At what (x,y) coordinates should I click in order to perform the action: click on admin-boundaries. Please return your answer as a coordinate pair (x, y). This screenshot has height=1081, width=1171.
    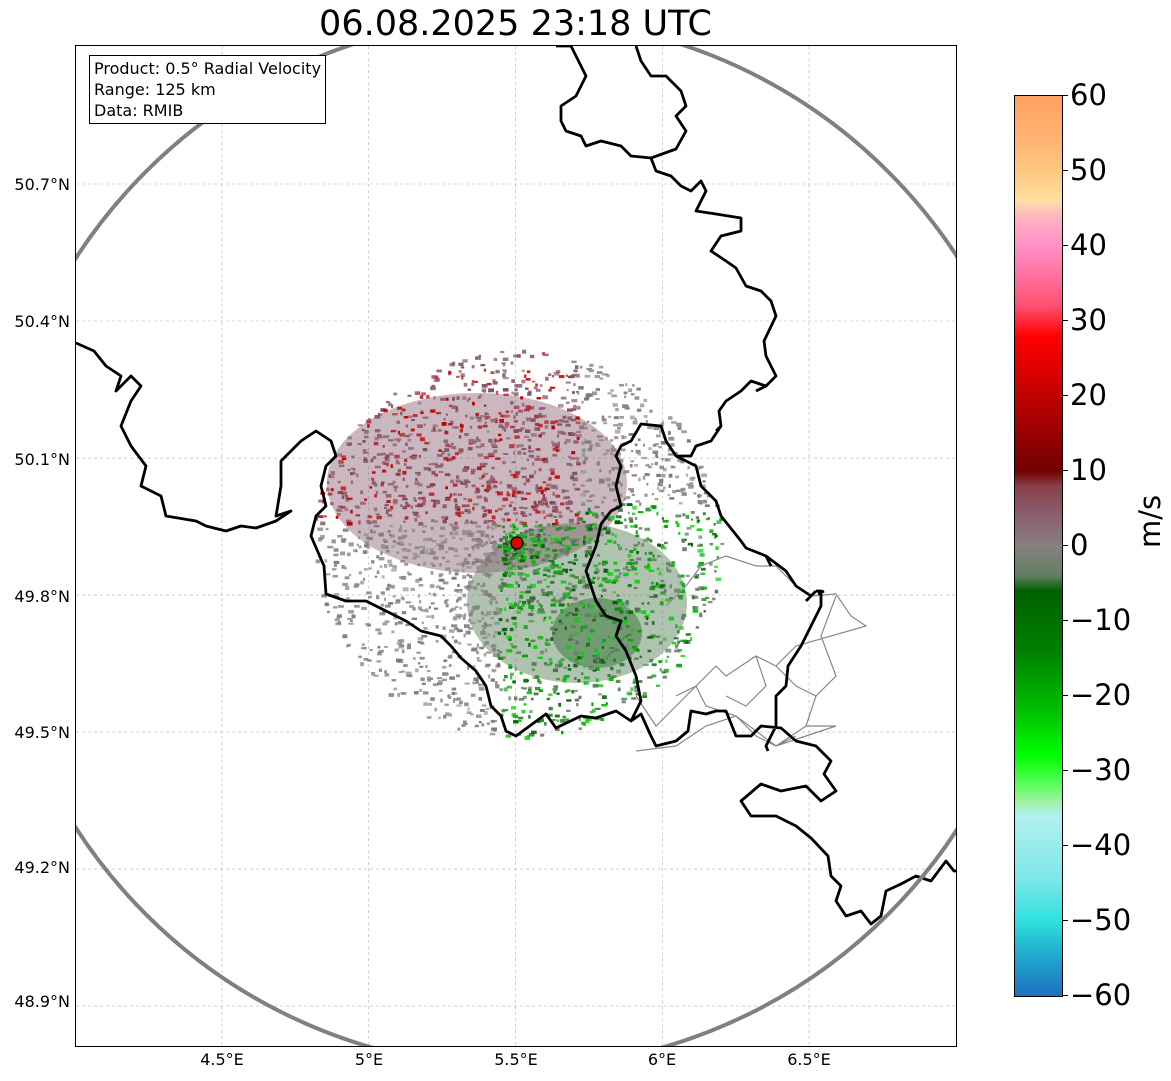
    Looking at the image, I should click on (751, 653).